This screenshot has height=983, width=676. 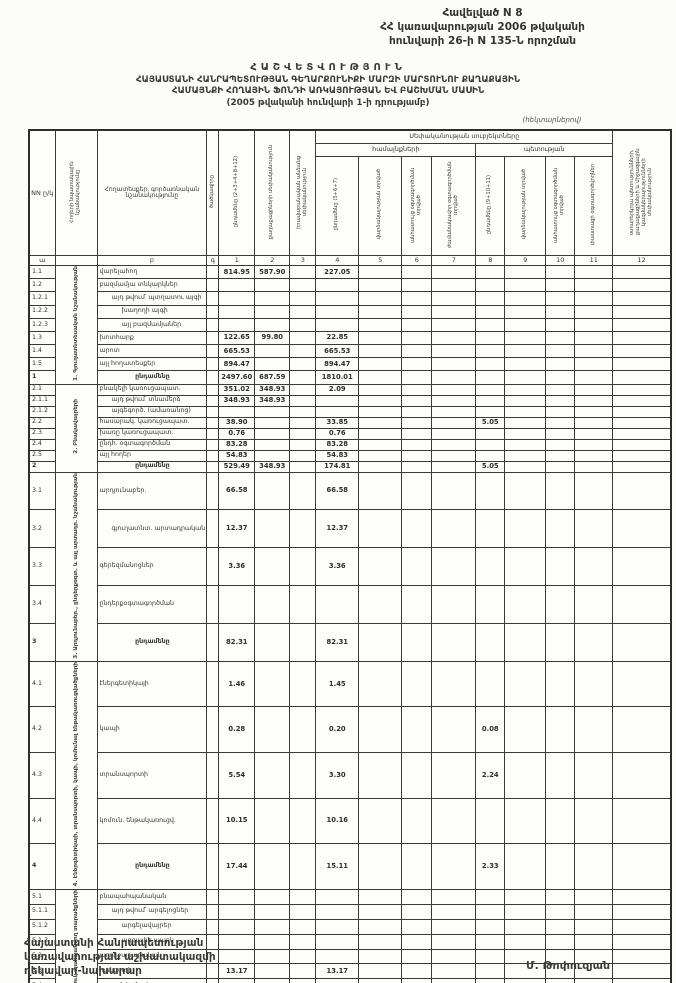 I want to click on row-number: 3.3, so click(x=42, y=567).